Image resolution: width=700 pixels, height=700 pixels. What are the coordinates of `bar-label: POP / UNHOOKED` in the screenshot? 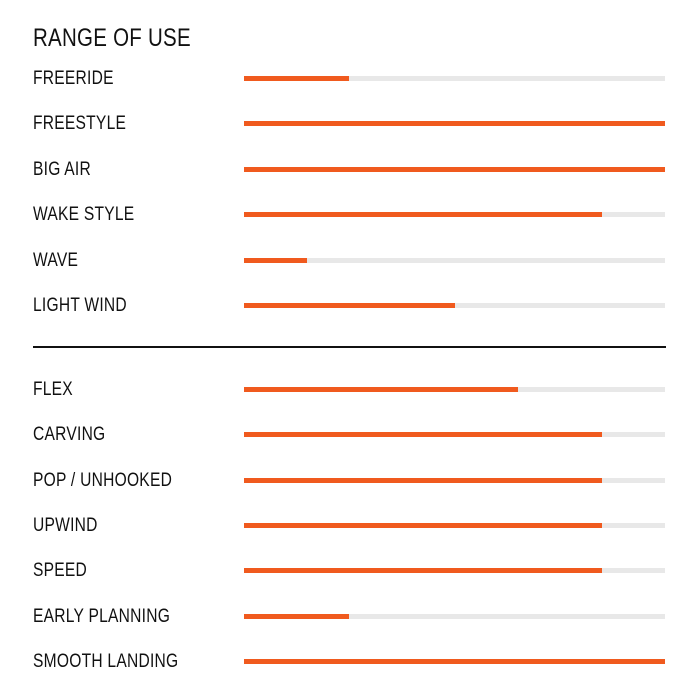 It's located at (103, 480).